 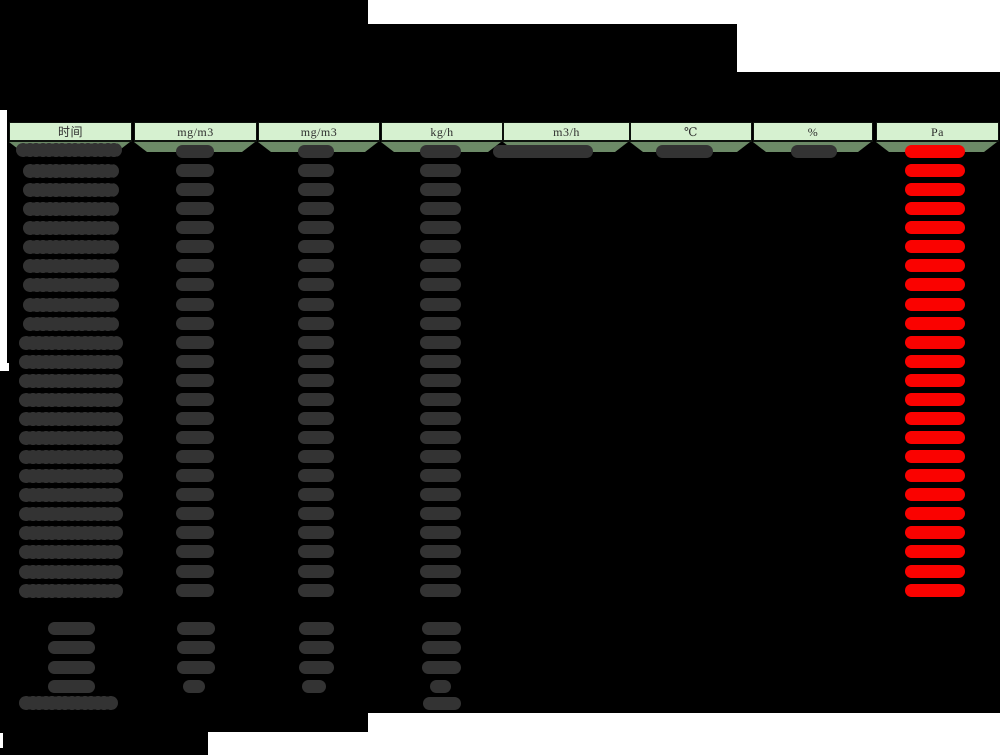 I want to click on header-label-rate: kg/h, so click(x=442, y=131).